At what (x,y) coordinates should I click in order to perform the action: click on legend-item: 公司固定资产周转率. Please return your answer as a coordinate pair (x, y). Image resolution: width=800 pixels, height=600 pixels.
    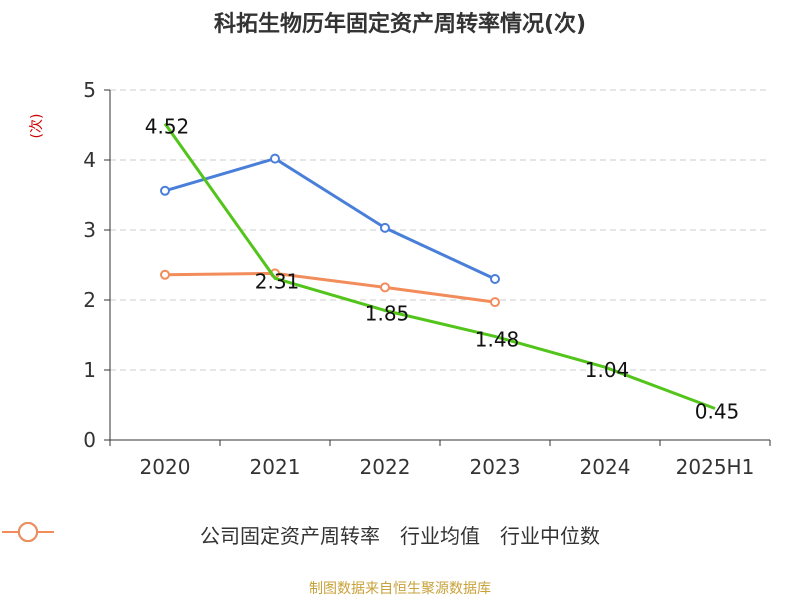
    Looking at the image, I should click on (191, 534).